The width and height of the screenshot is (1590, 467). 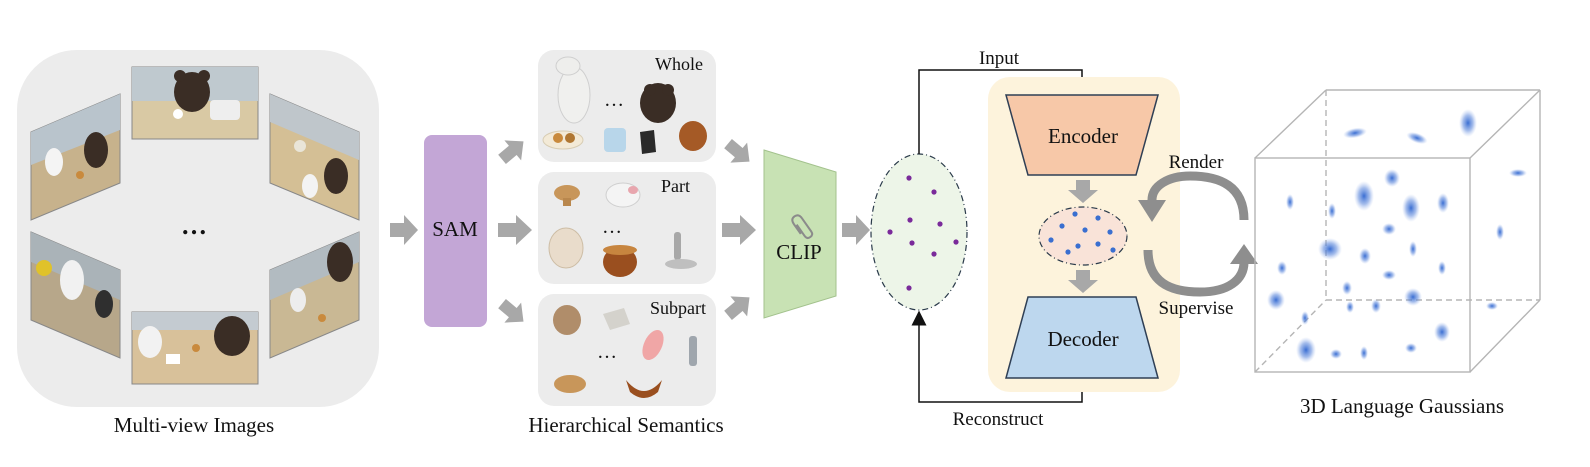 I want to click on hierarchy-caption: Hierarchical Semantics, so click(x=625, y=425).